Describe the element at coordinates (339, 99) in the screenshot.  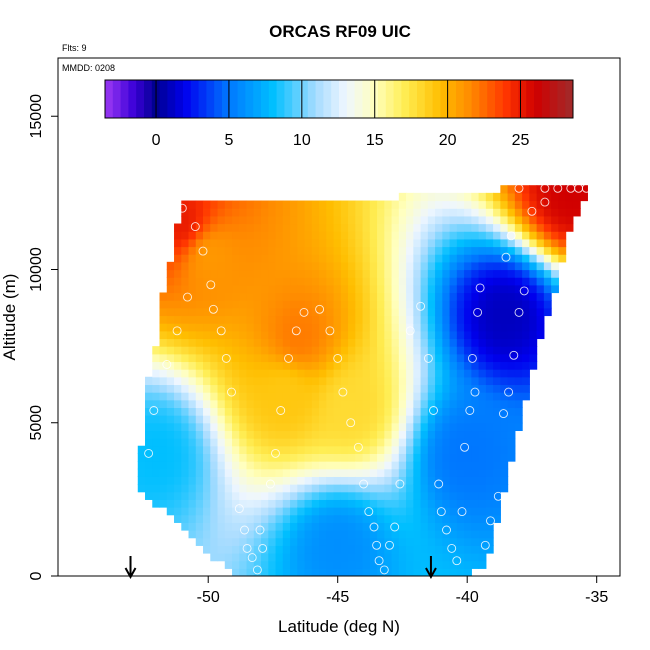
I see `colorbar-frame` at that location.